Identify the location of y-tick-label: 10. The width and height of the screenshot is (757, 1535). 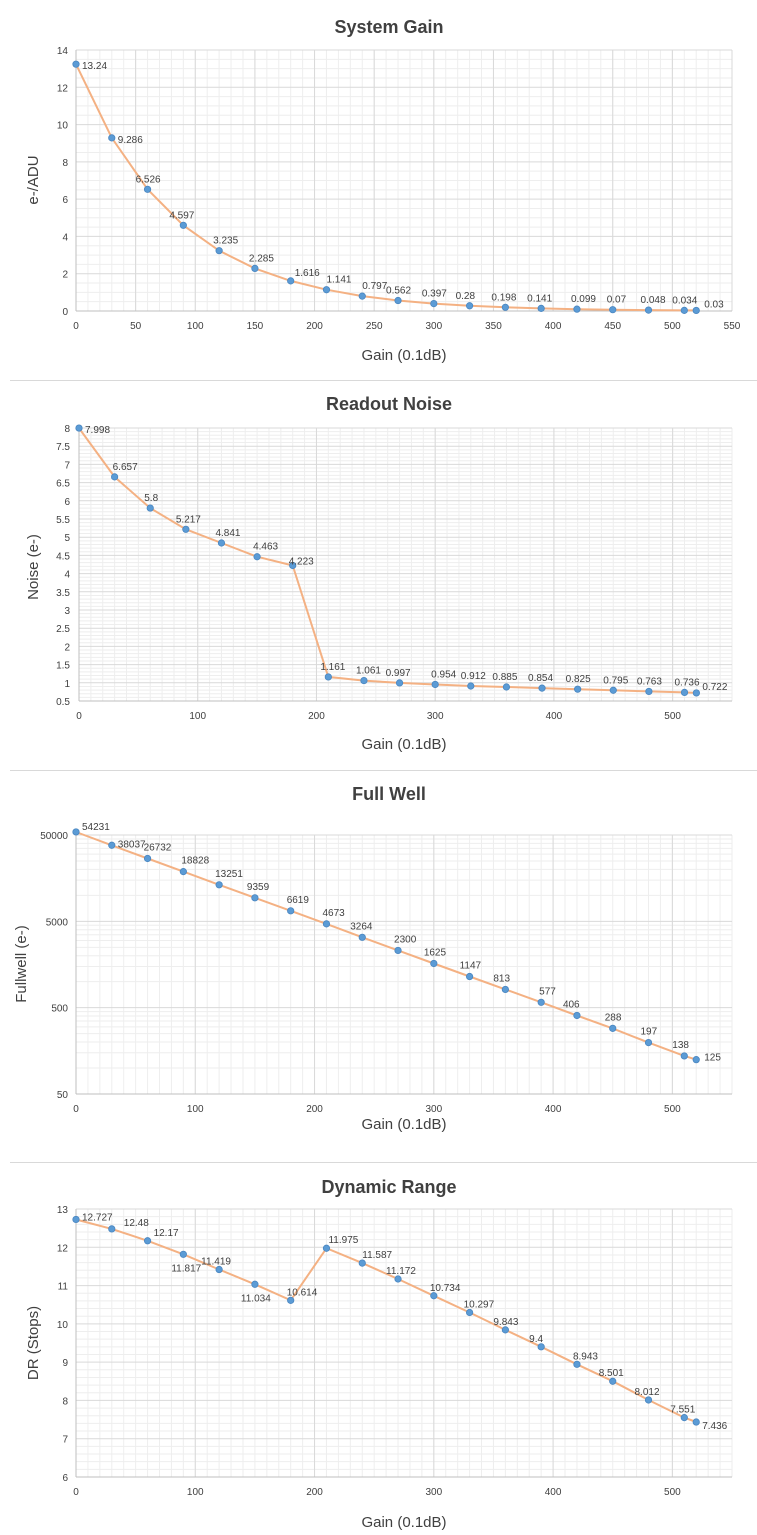
(63, 126).